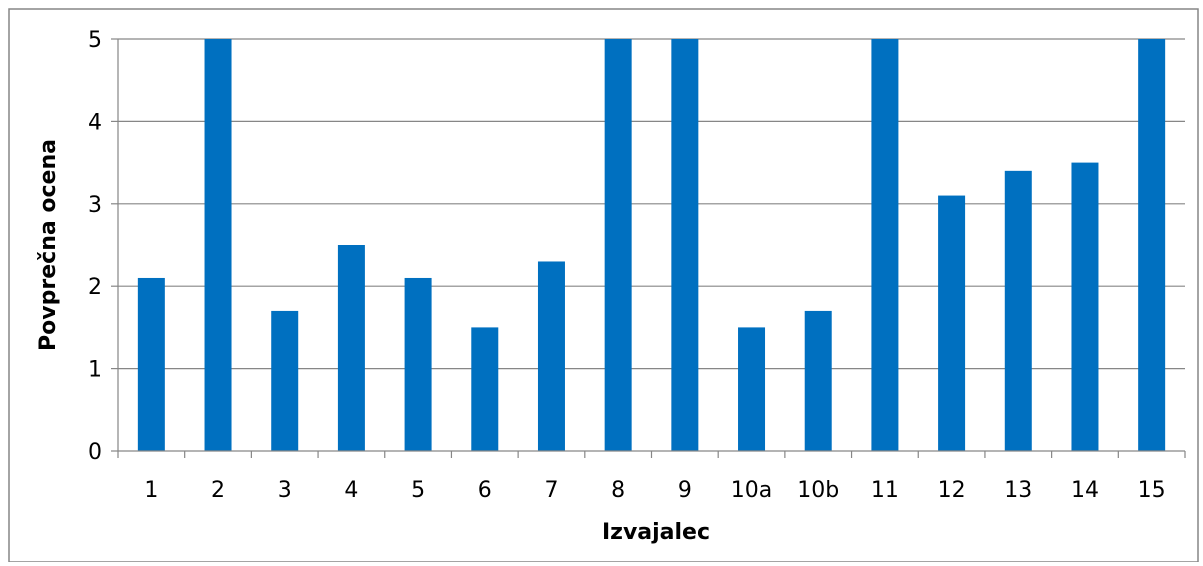 This screenshot has height=566, width=1203. I want to click on y-tick-label: 4, so click(95, 122).